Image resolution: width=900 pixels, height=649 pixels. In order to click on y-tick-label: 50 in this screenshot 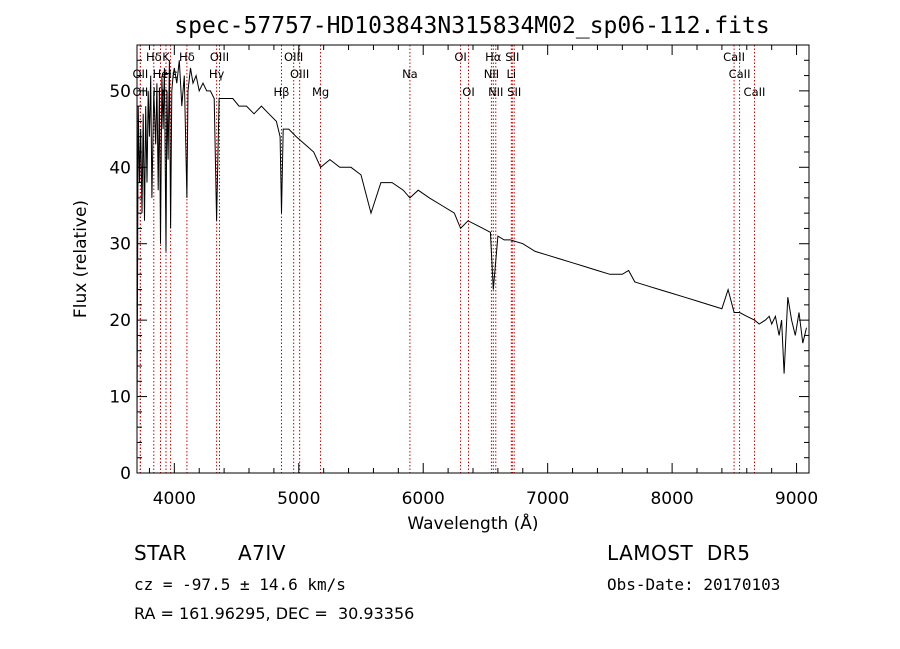, I will do `click(120, 92)`.